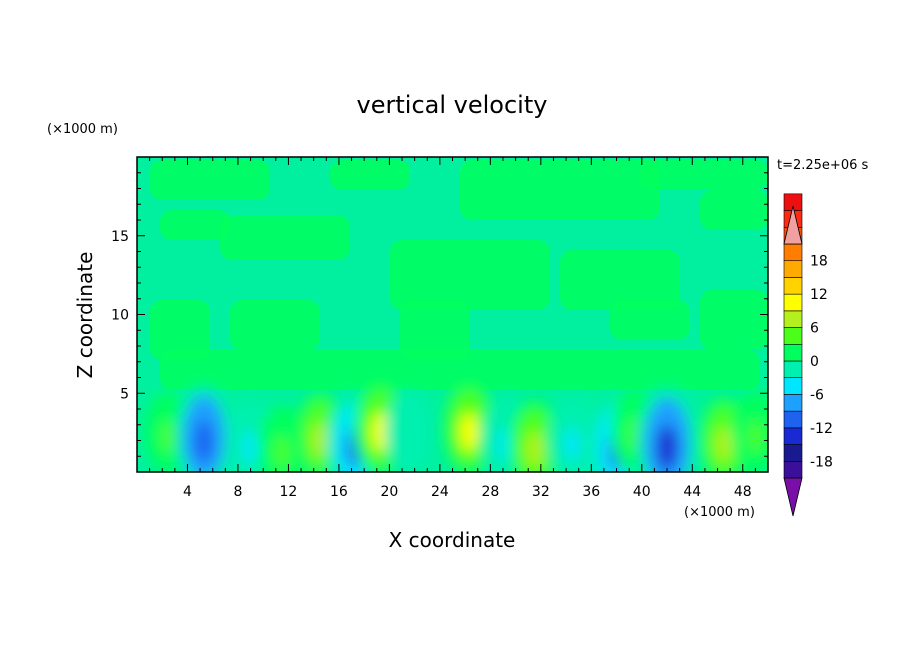  I want to click on colorbar-max-arrow, so click(793, 225).